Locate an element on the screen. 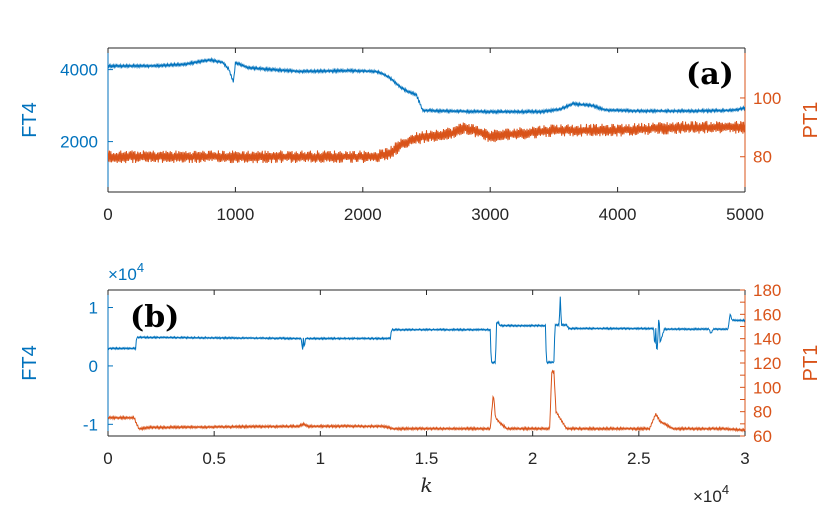 Image resolution: width=830 pixels, height=511 pixels. x-tick-label: 2.5 is located at coordinates (639, 458).